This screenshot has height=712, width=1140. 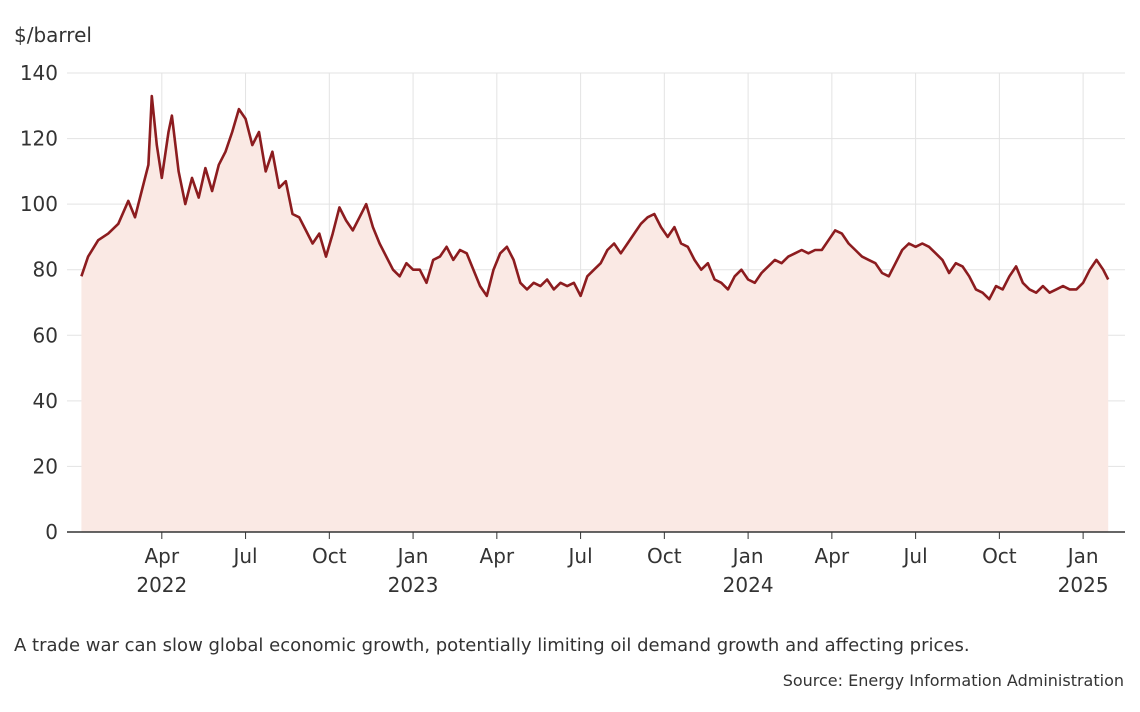 What do you see at coordinates (39, 204) in the screenshot?
I see `y-tick-label: 100` at bounding box center [39, 204].